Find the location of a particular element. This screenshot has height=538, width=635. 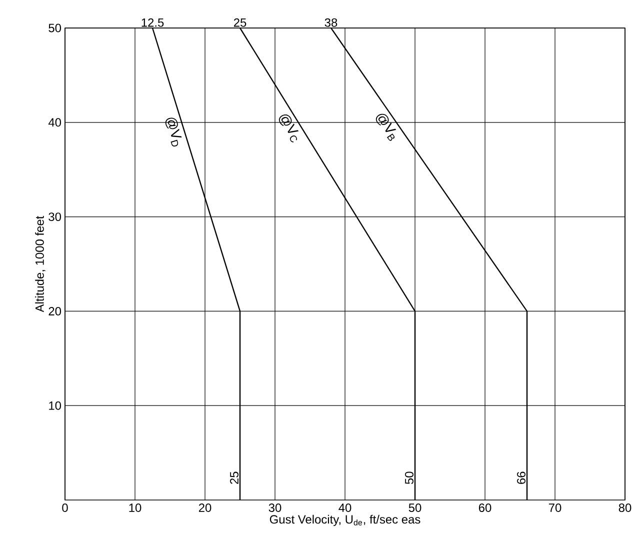

x-tick-label: 60 is located at coordinates (485, 508).